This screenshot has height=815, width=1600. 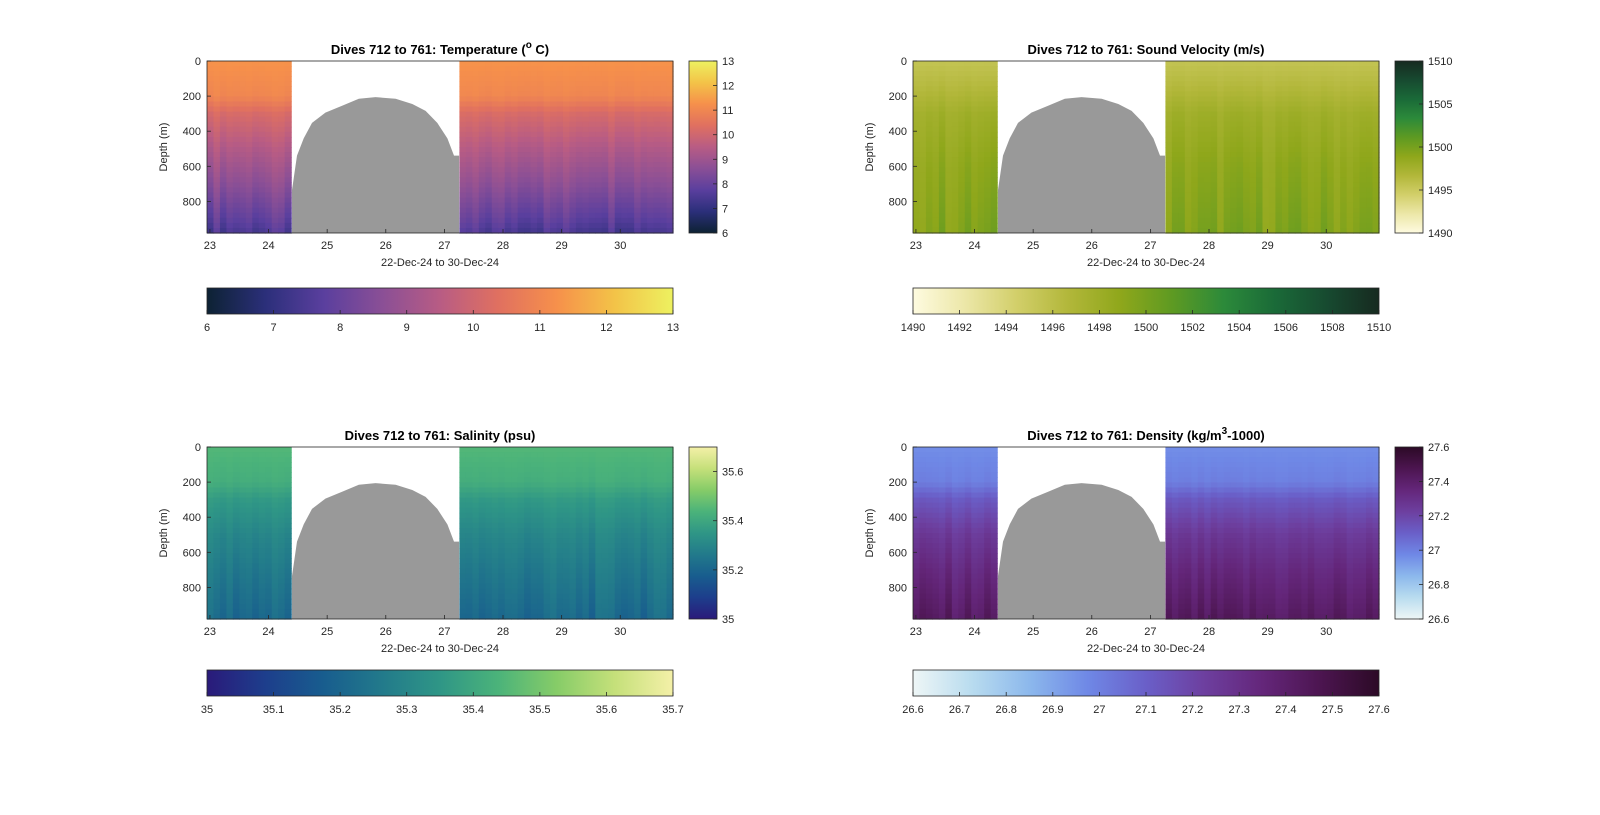 I want to click on colorbar-tick-label: 1506, so click(x=1286, y=328).